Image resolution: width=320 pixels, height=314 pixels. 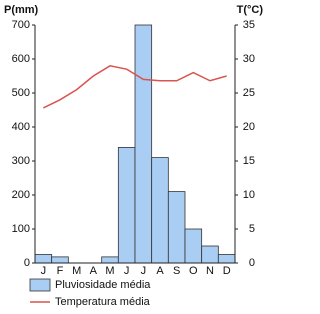 I want to click on y-axis-label: P(mm), so click(x=21, y=10).